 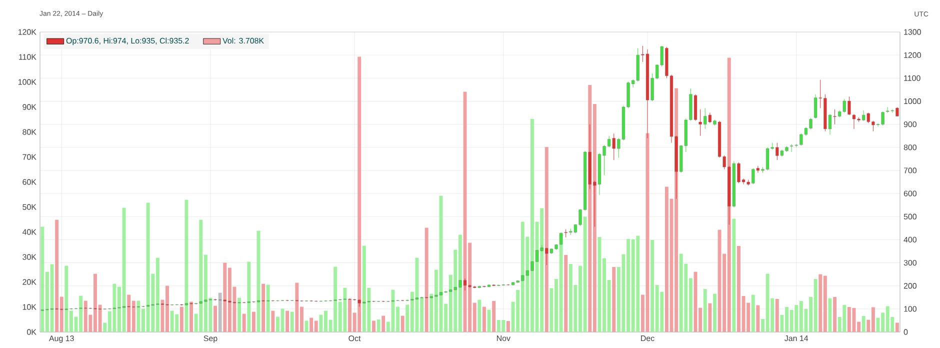 What do you see at coordinates (561, 239) in the screenshot?
I see `candlestick` at bounding box center [561, 239].